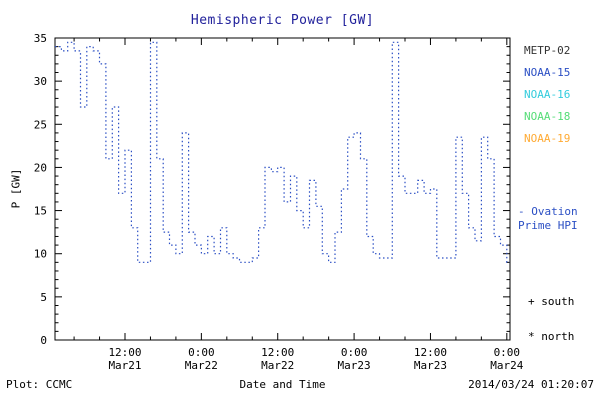  Describe the element at coordinates (551, 301) in the screenshot. I see `south-marker-label: + south` at that location.